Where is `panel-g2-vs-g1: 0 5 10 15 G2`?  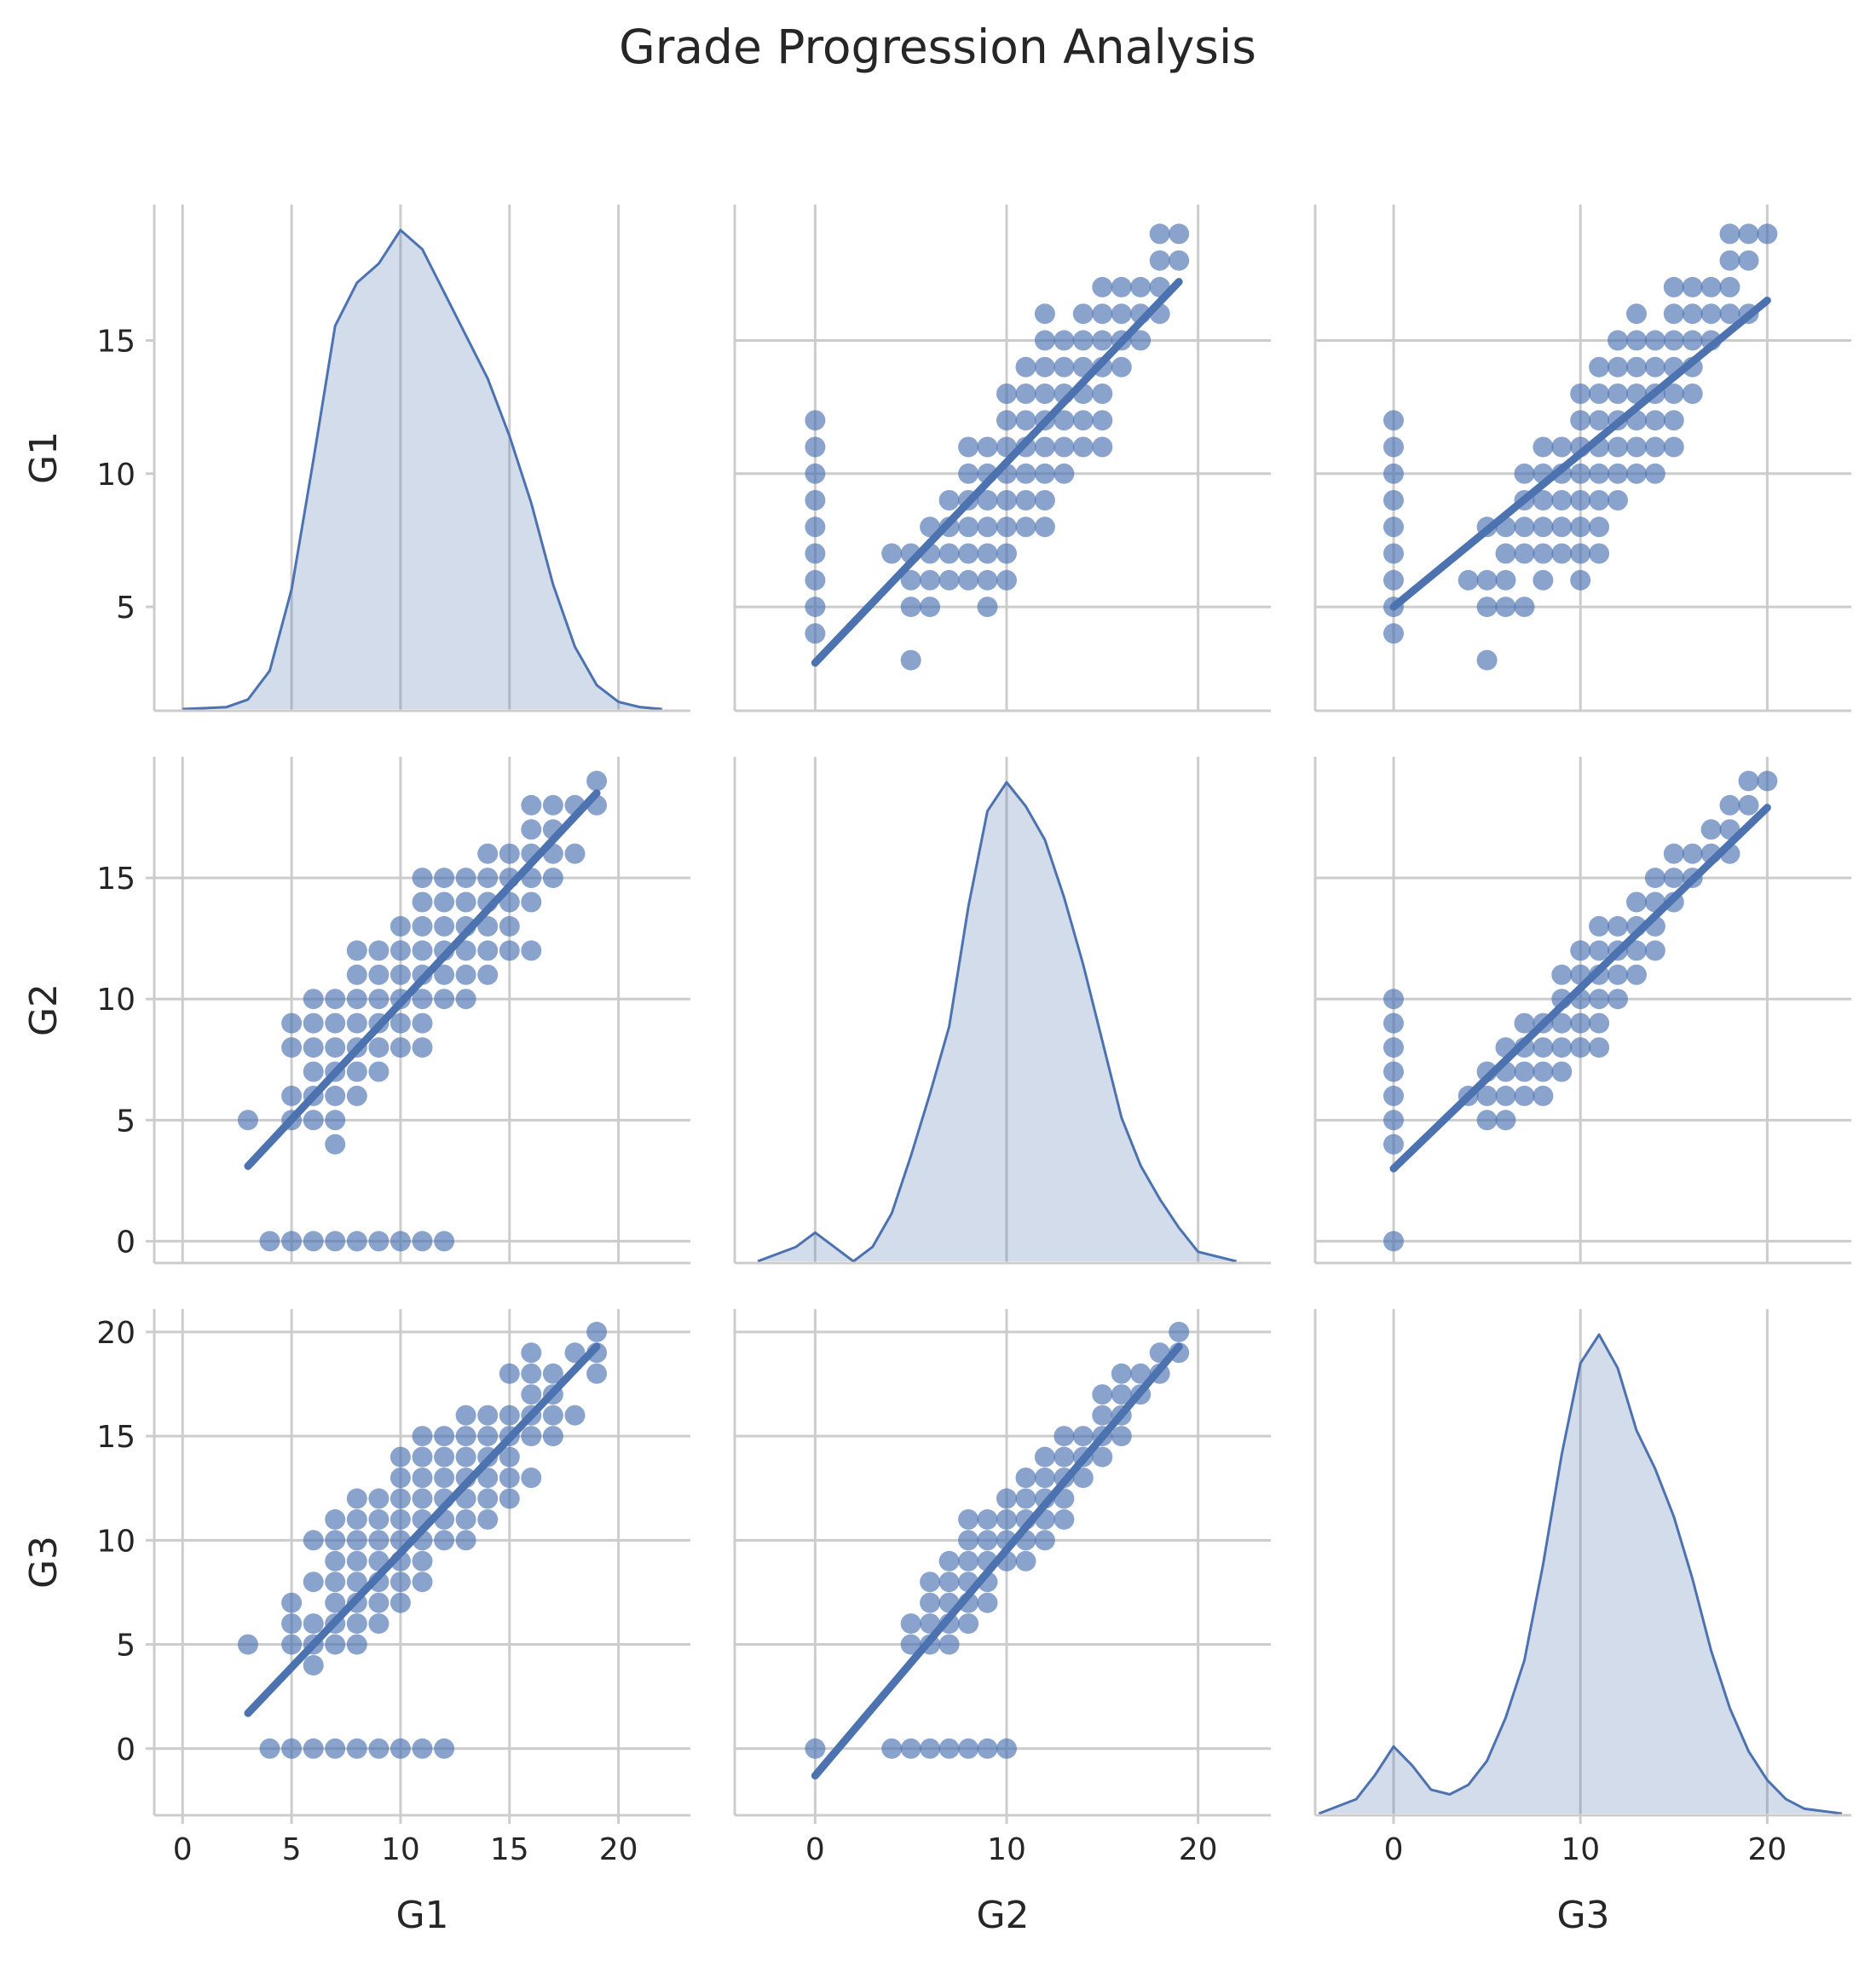
panel-g2-vs-g1: 0 5 10 15 G2 is located at coordinates (356, 1011).